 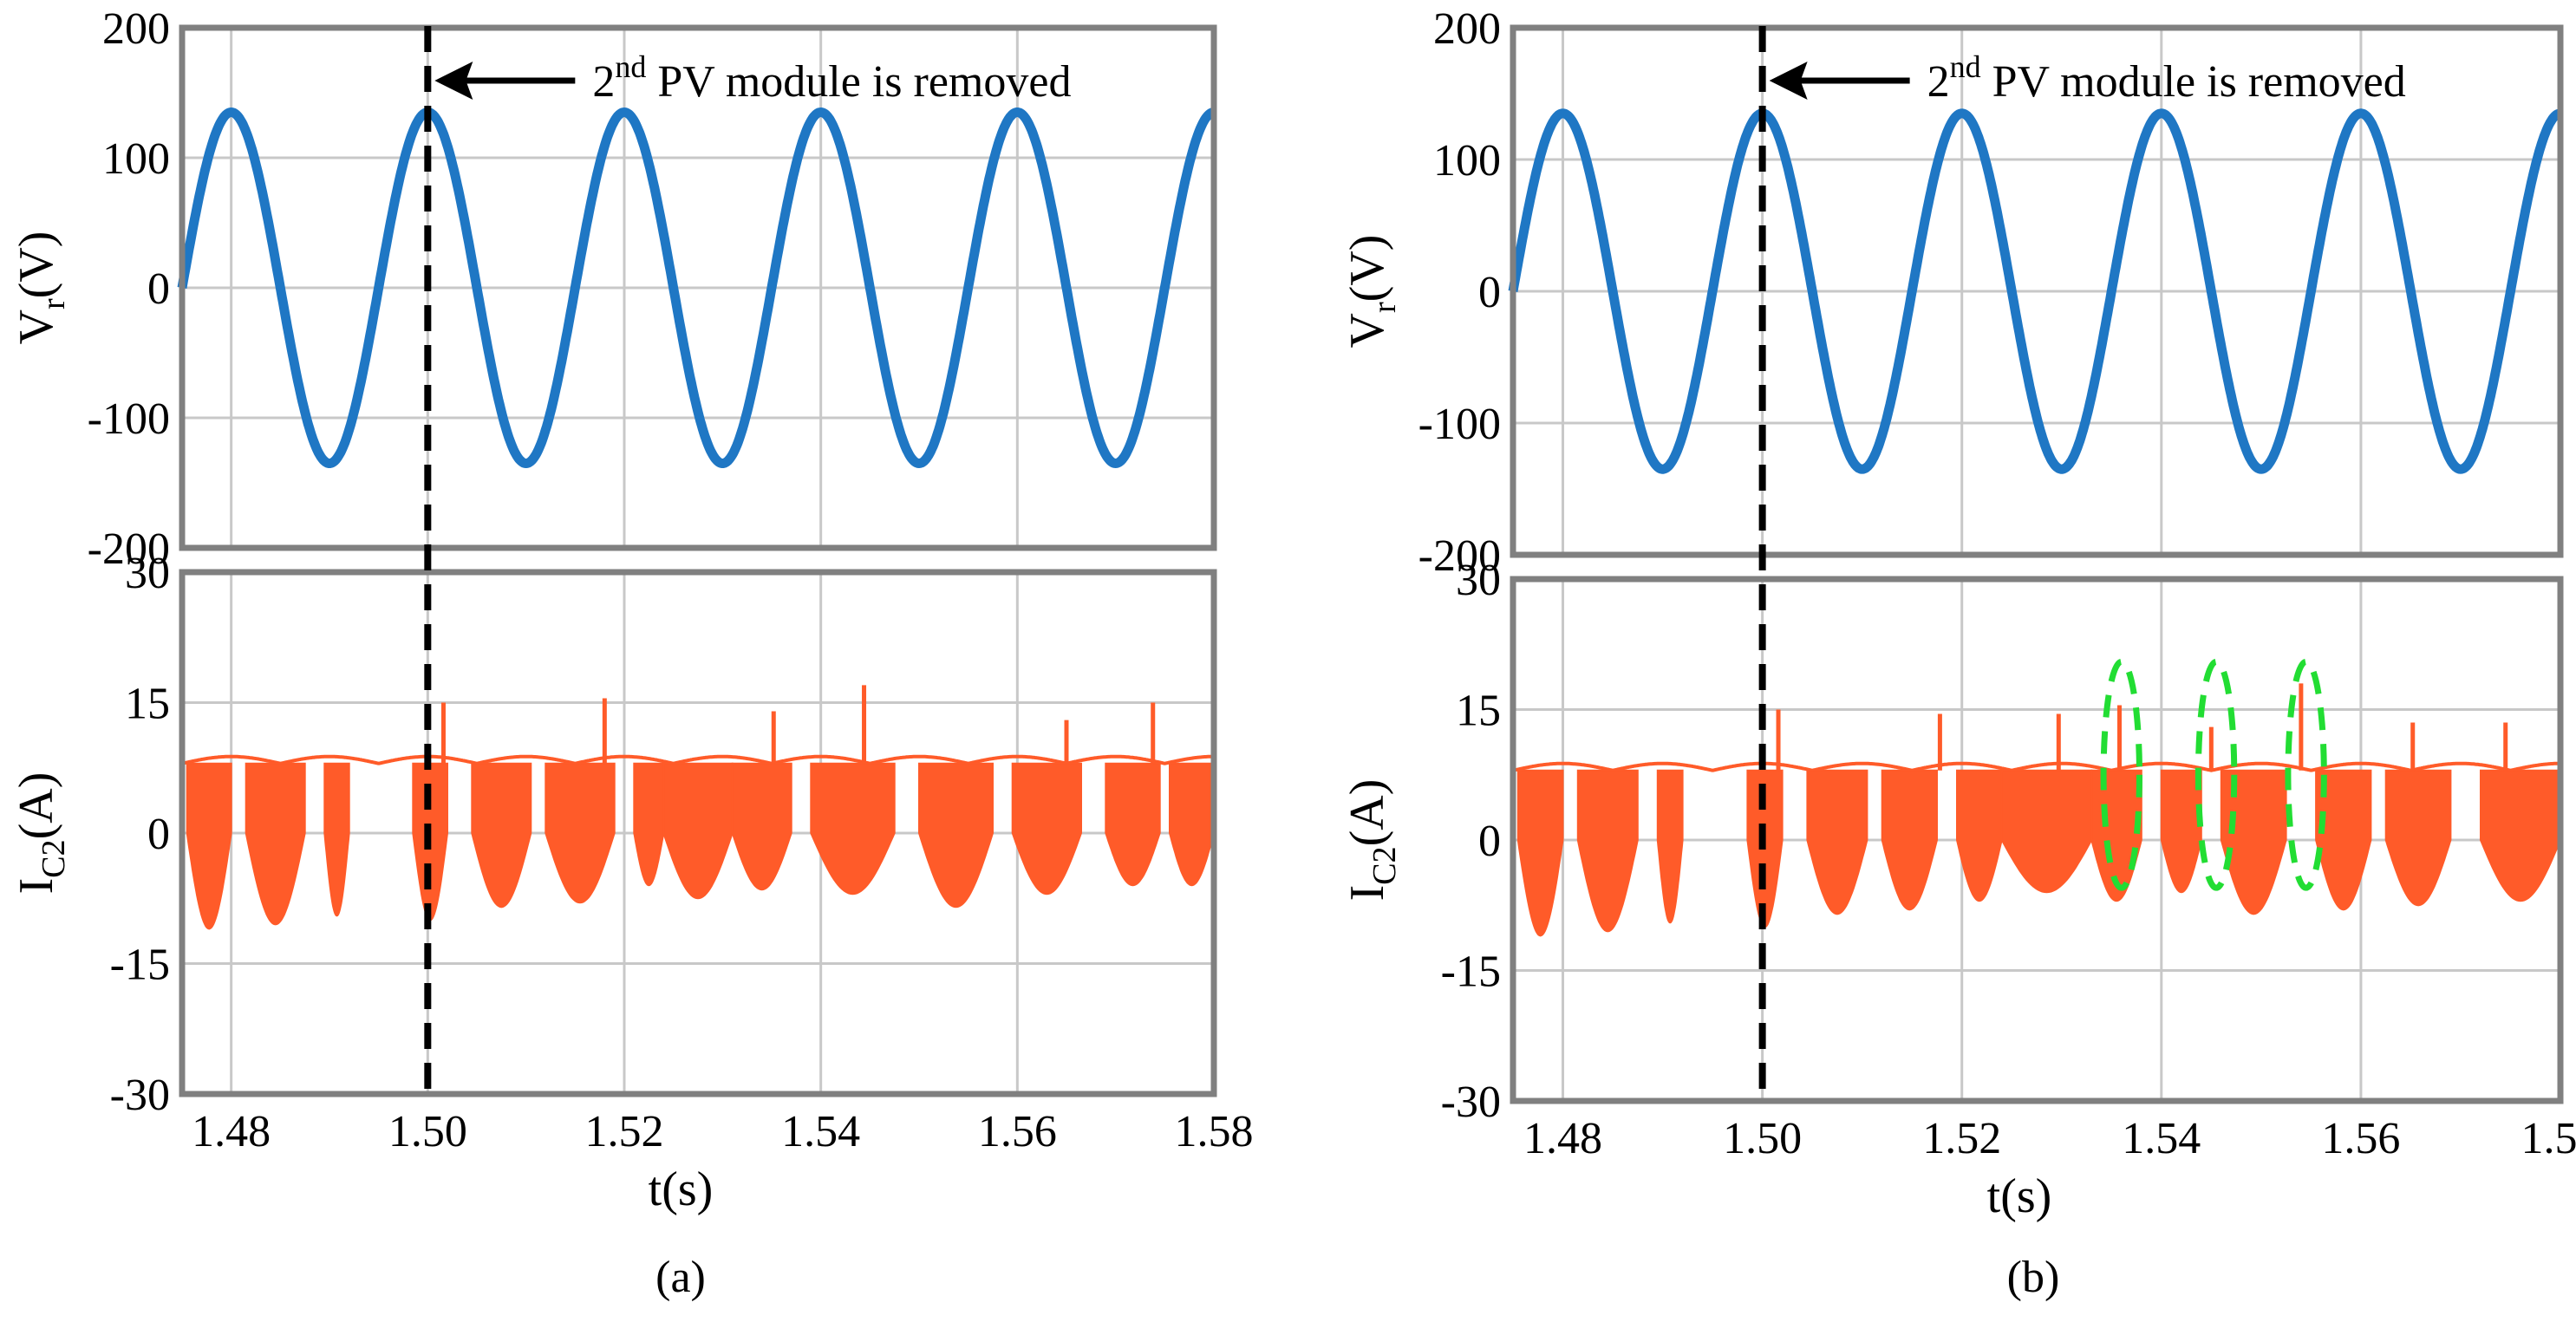 What do you see at coordinates (2034, 1277) in the screenshot?
I see `subfigure-label: (b)` at bounding box center [2034, 1277].